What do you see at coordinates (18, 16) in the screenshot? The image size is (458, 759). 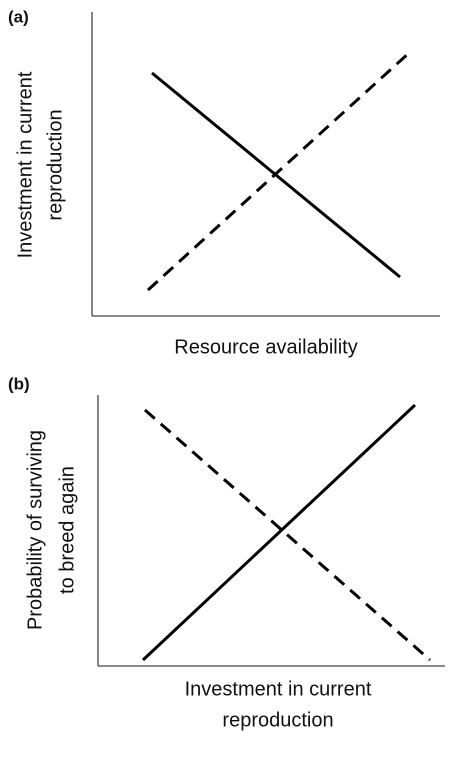 I see `panel-tag: (a)` at bounding box center [18, 16].